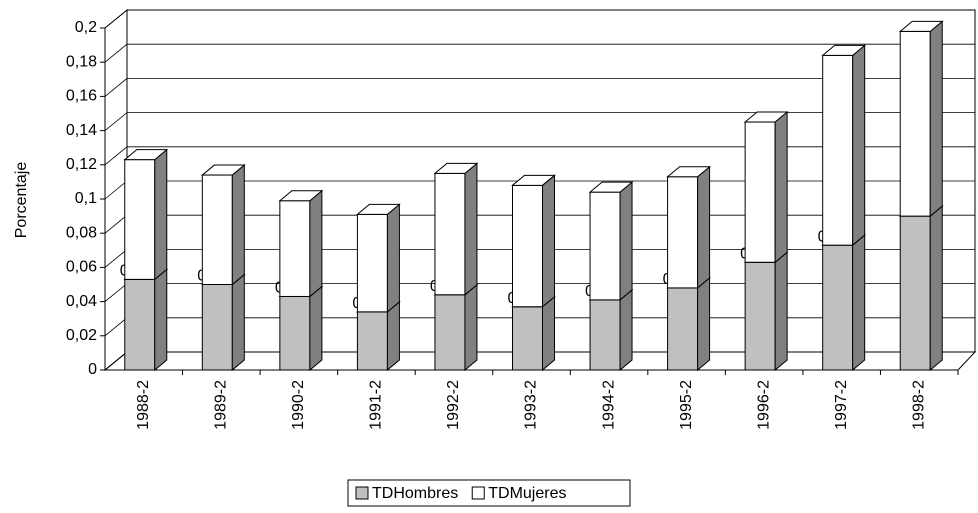 This screenshot has width=978, height=513. I want to click on x-tick-label: 1989-2, so click(221, 405).